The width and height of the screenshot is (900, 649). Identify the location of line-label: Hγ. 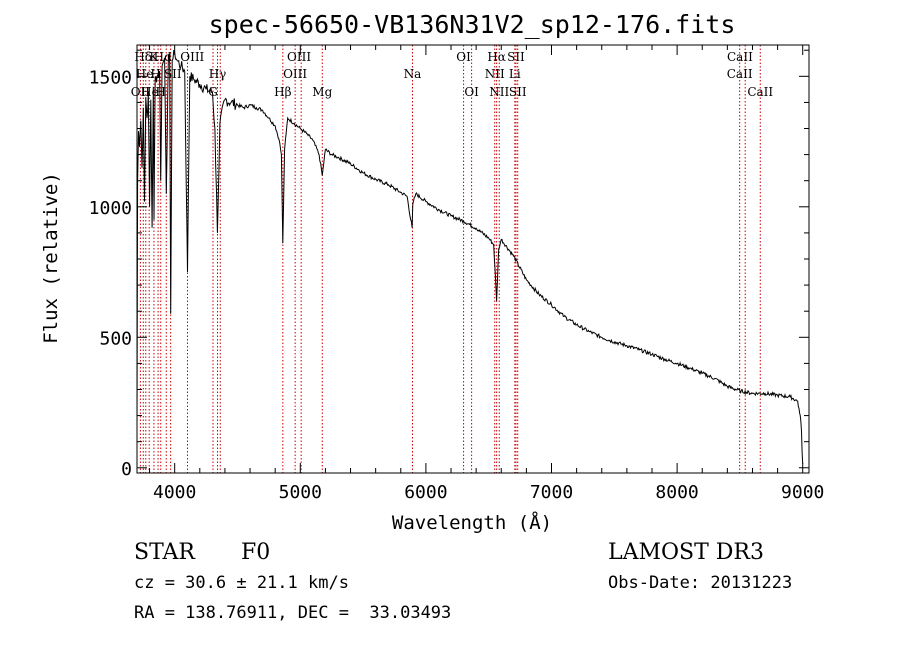
(218, 74).